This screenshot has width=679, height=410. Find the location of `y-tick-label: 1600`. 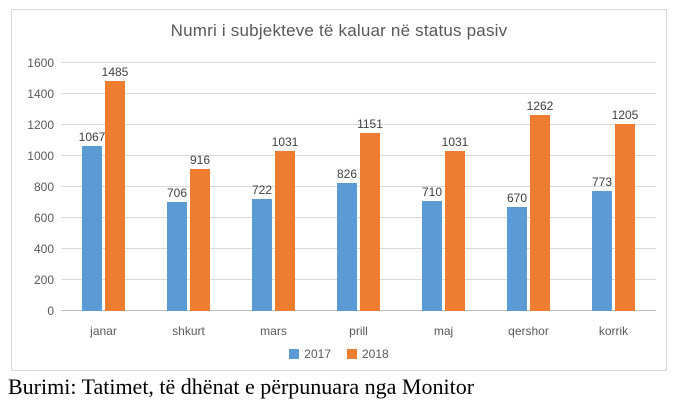

y-tick-label: 1600 is located at coordinates (40, 63).